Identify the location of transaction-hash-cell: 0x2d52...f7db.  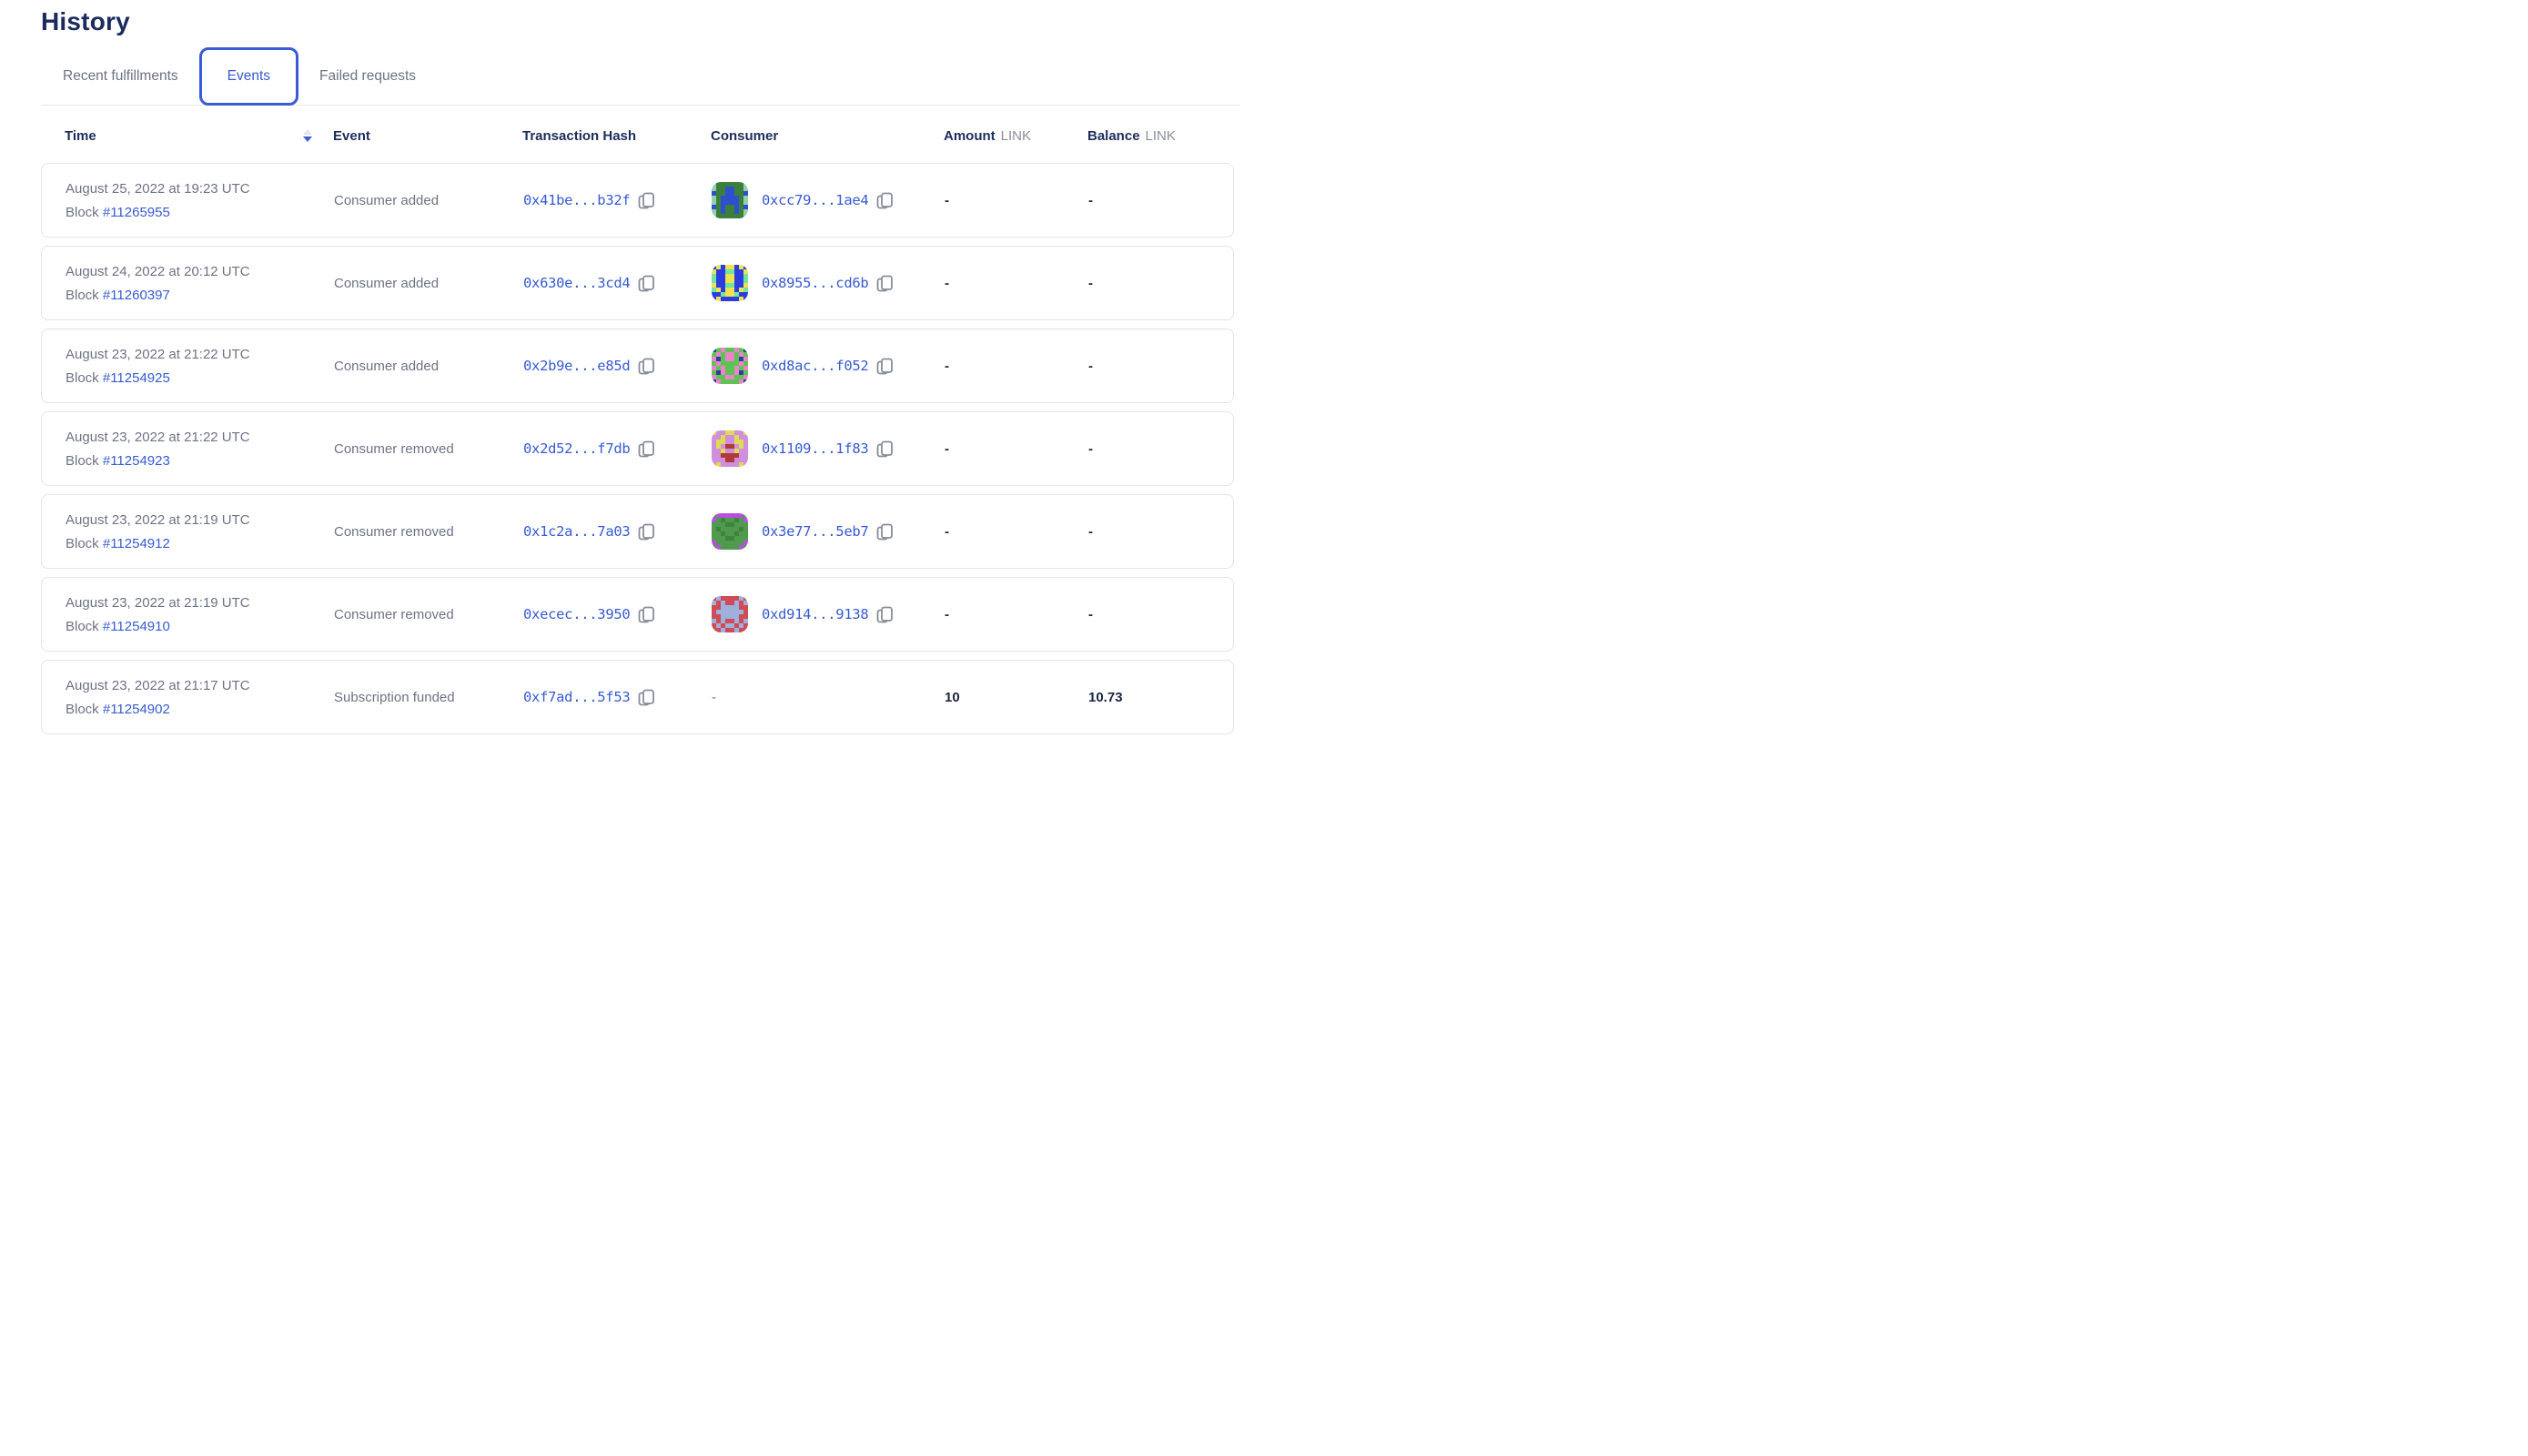
(617, 449).